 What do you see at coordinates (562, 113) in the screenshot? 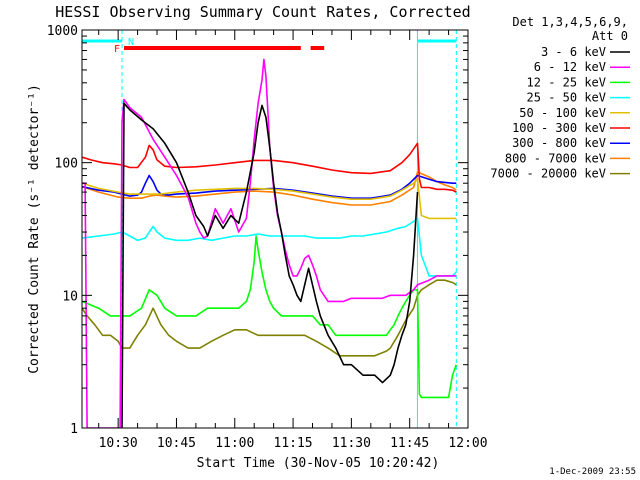
I see `legend-entry-label: 50 - 100 keV` at bounding box center [562, 113].